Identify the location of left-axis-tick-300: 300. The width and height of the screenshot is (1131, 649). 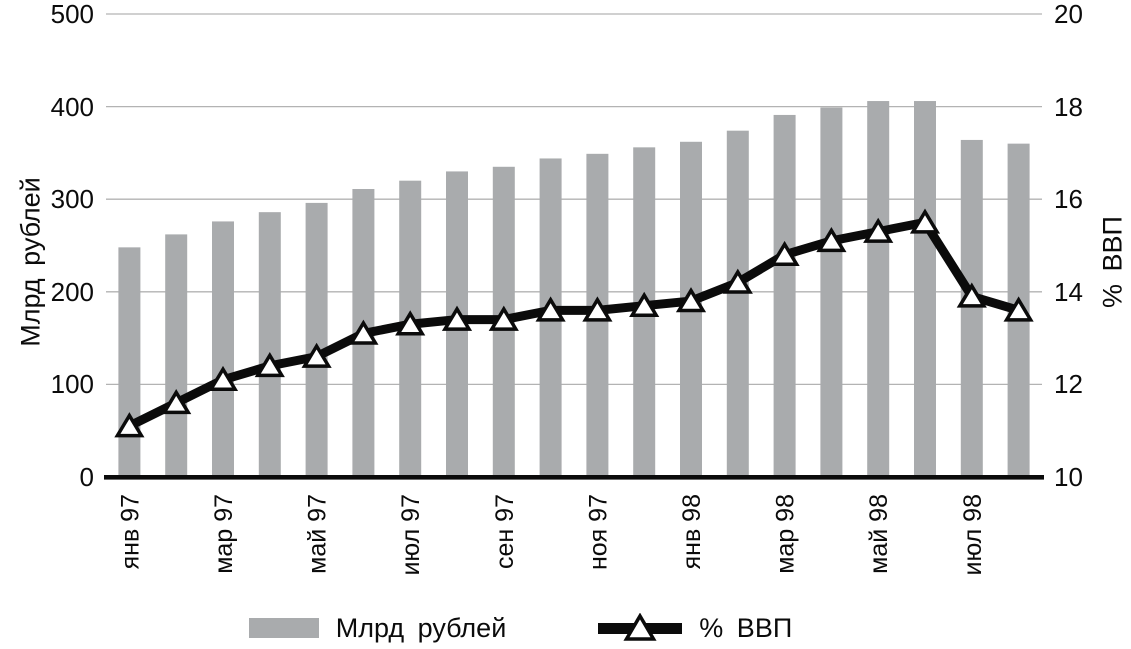
(72, 199).